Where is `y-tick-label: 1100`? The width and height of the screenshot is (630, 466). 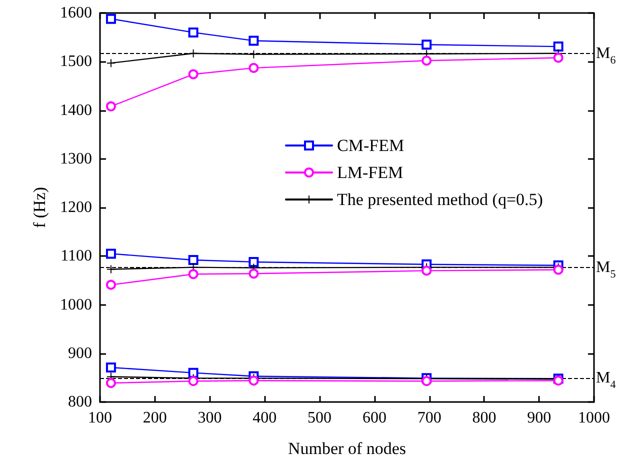
y-tick-label: 1100 is located at coordinates (76, 256).